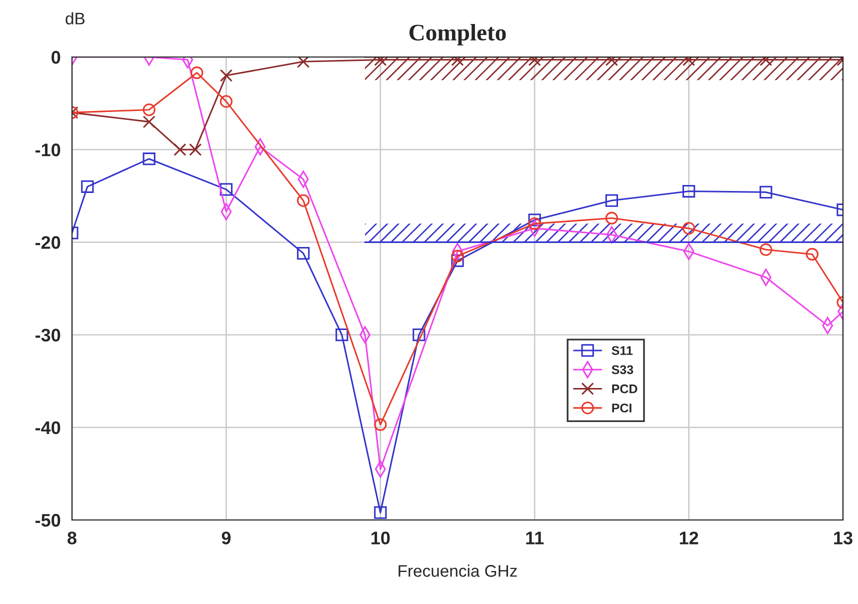 Image resolution: width=858 pixels, height=604 pixels. What do you see at coordinates (56, 57) in the screenshot?
I see `y-tick-label: 0` at bounding box center [56, 57].